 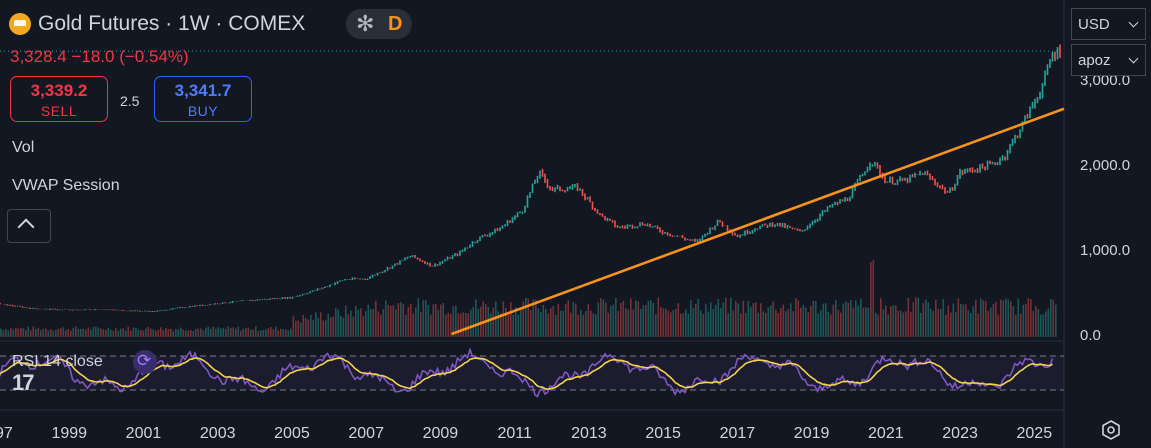 What do you see at coordinates (66, 185) in the screenshot?
I see `vwap-indicator-label: VWAP Session` at bounding box center [66, 185].